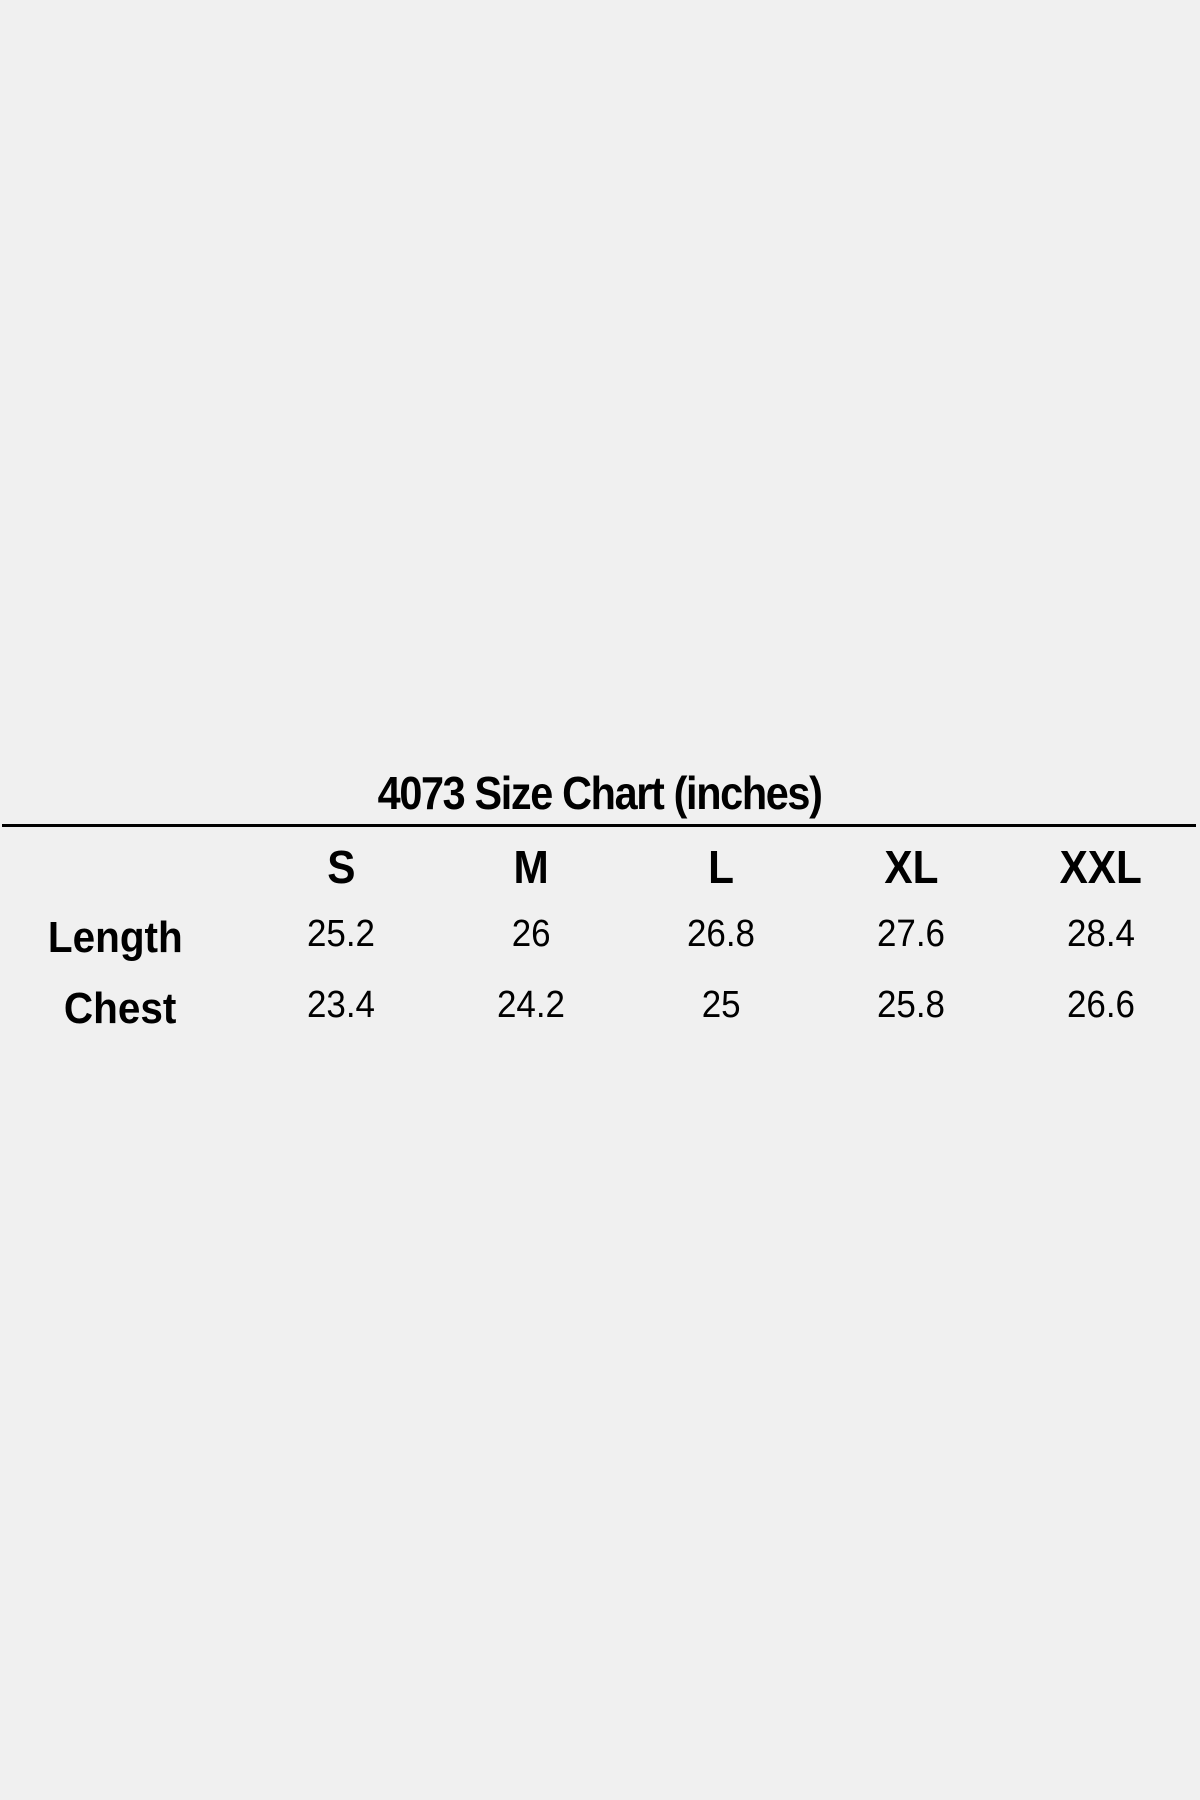 The height and width of the screenshot is (1800, 1200). I want to click on title-text: 4073 Size Chart (inches), so click(600, 793).